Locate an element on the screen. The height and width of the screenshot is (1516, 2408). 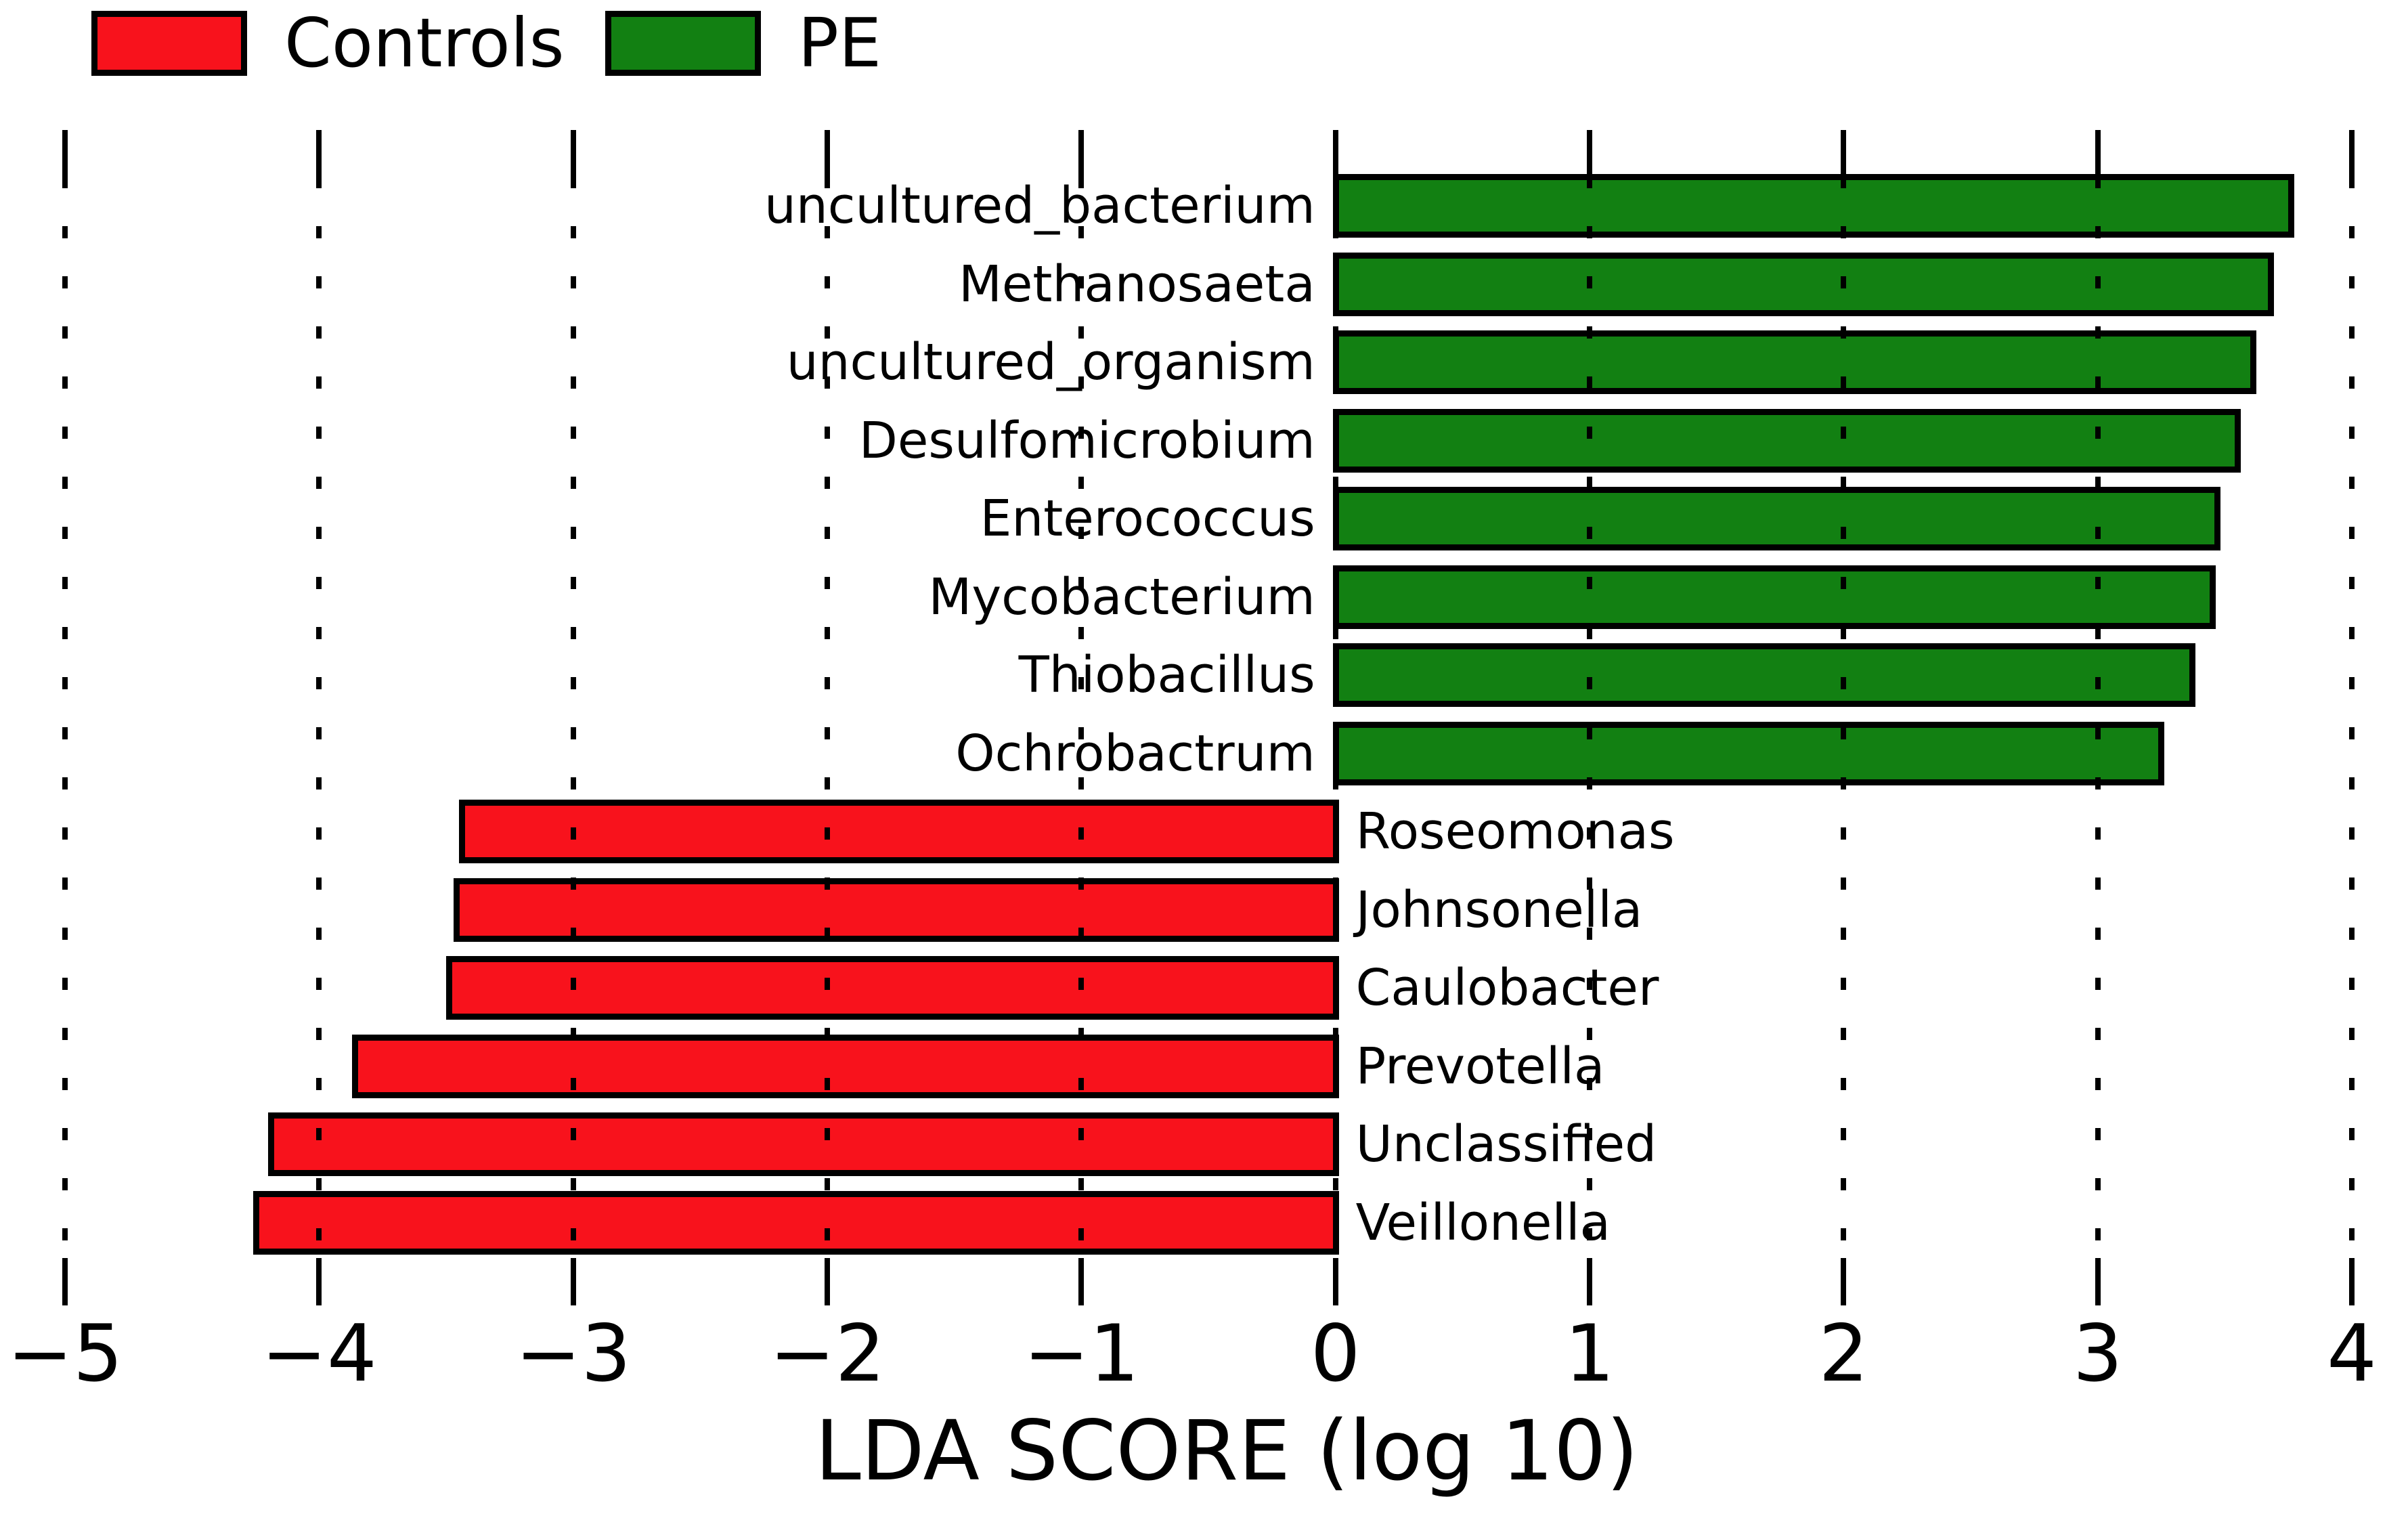
bar-label-Johnsonella: Johnsonella is located at coordinates (1499, 909).